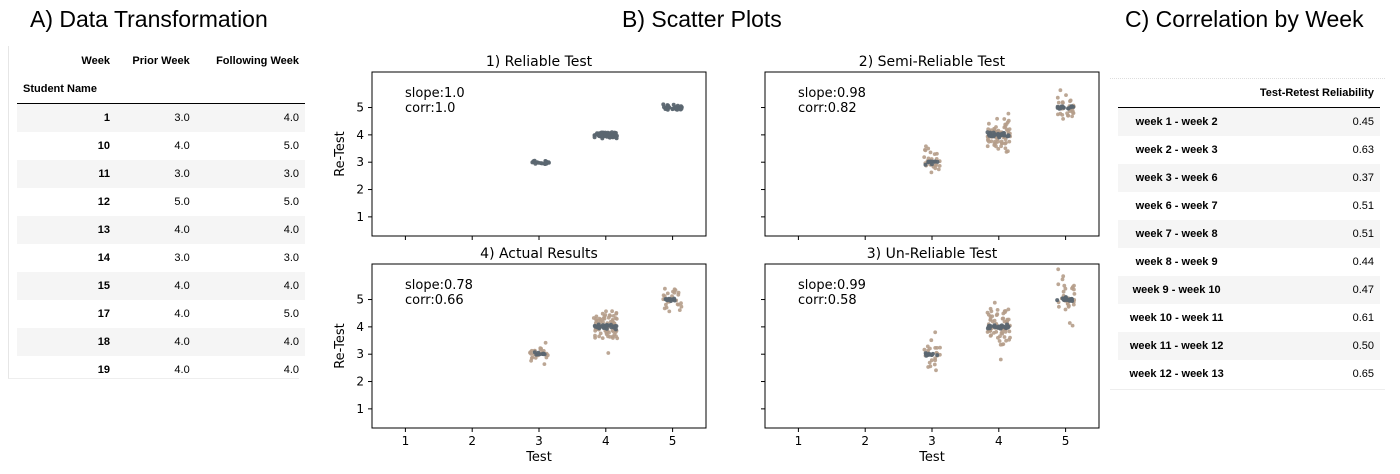  I want to click on week-pair-cell: week 12 - week 13, so click(1176, 374).